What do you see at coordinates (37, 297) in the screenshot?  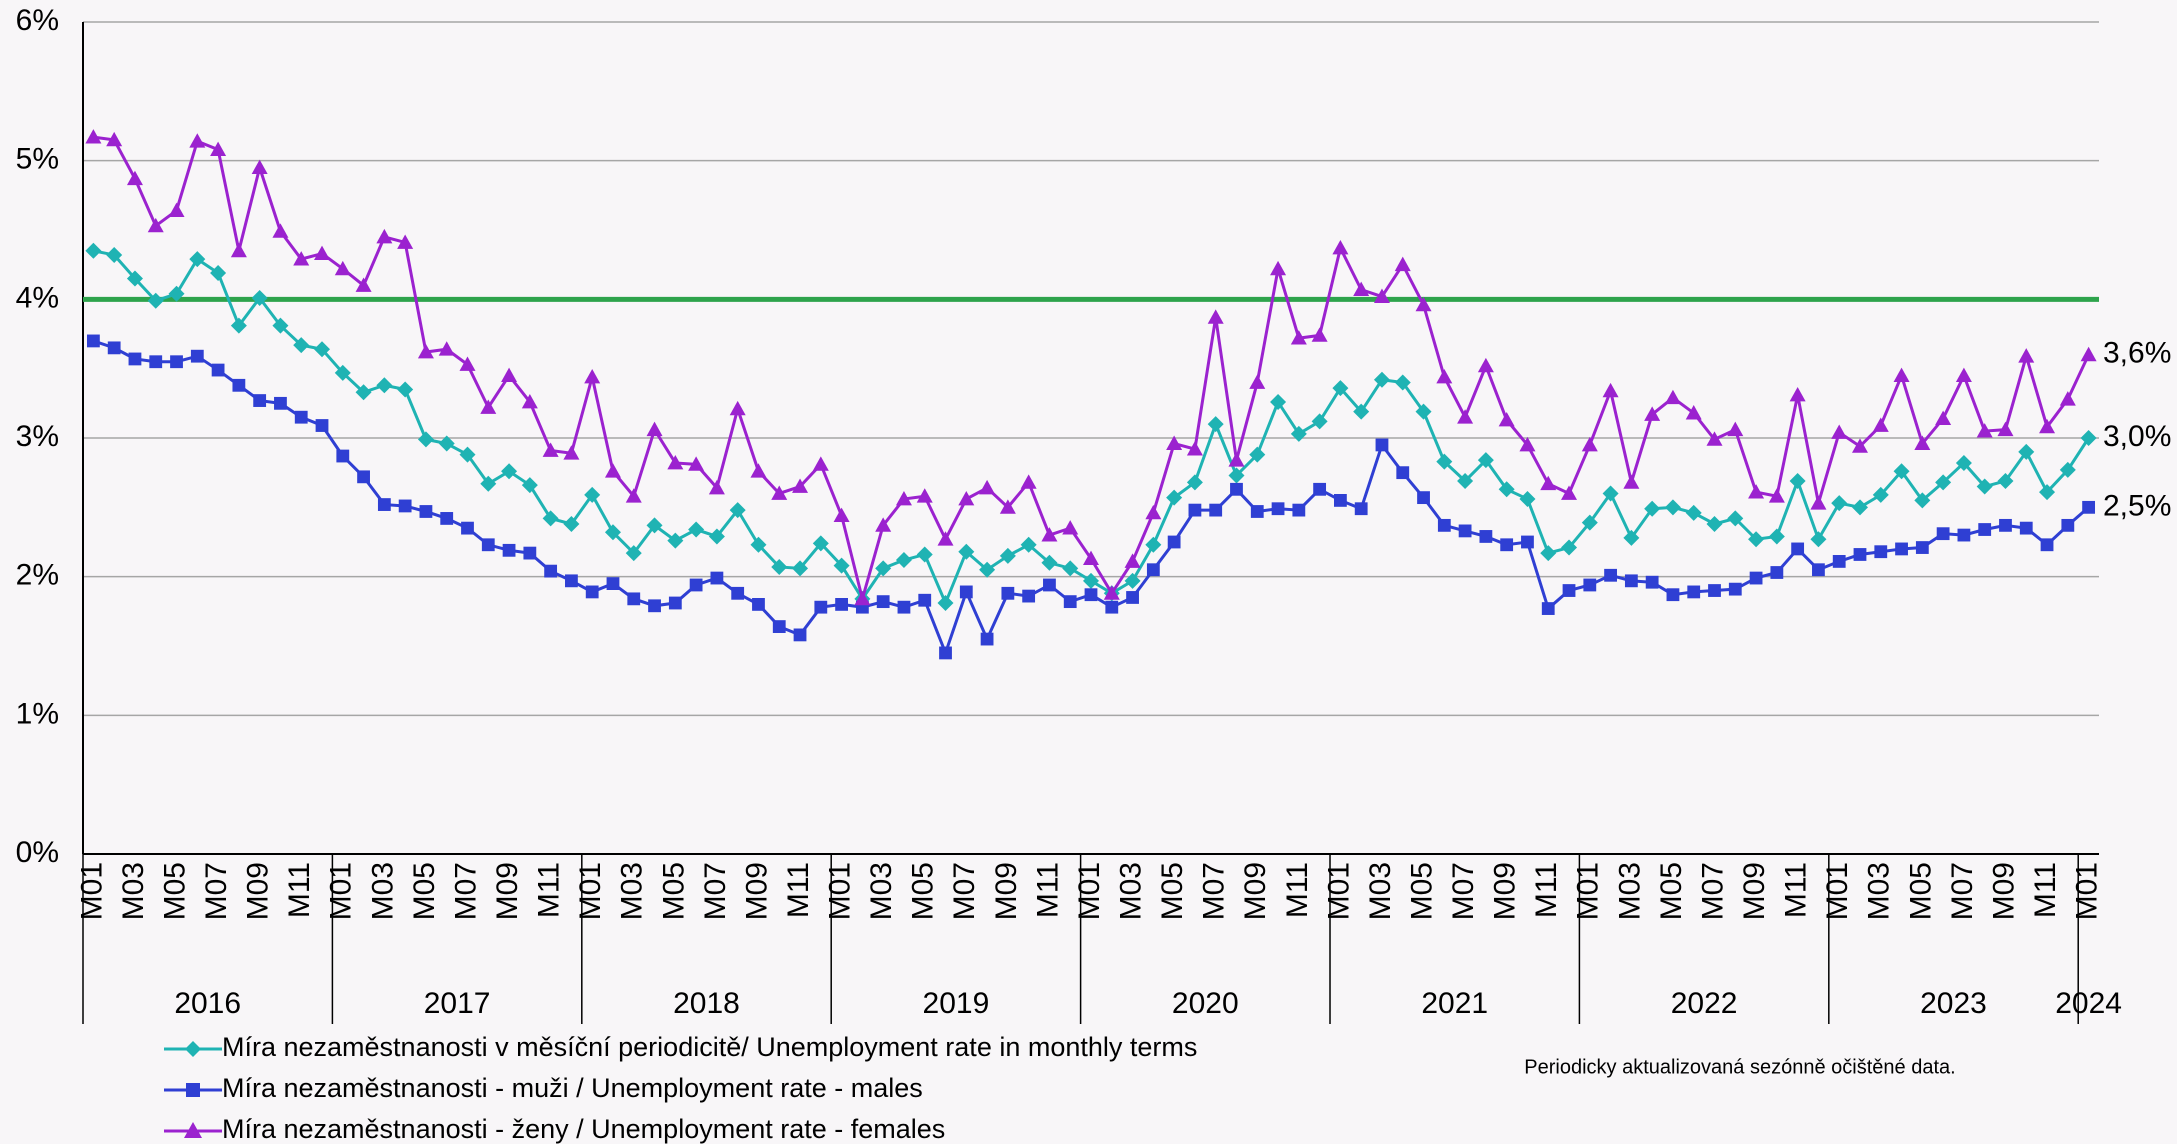 I see `y-tick-label: 4%` at bounding box center [37, 297].